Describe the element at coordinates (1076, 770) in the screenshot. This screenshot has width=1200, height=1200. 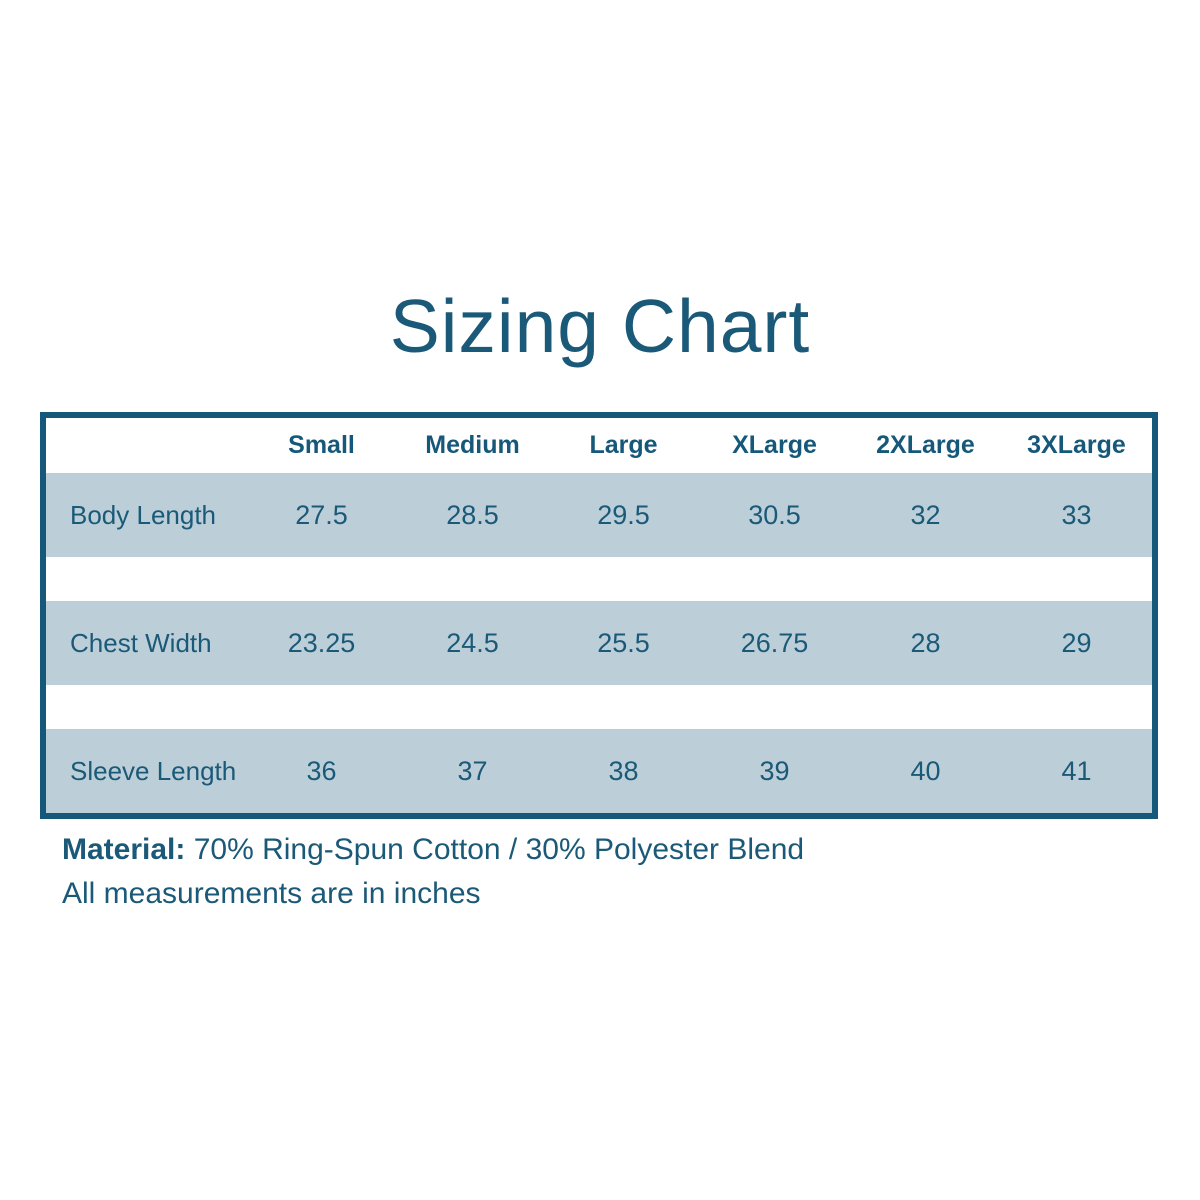
I see `cell-value: 41` at that location.